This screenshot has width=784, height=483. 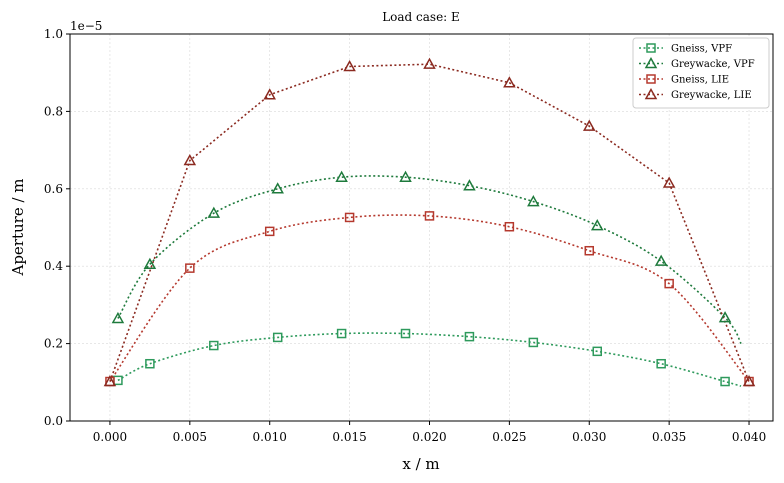 I want to click on x-tick-label: 0.015, so click(x=349, y=437).